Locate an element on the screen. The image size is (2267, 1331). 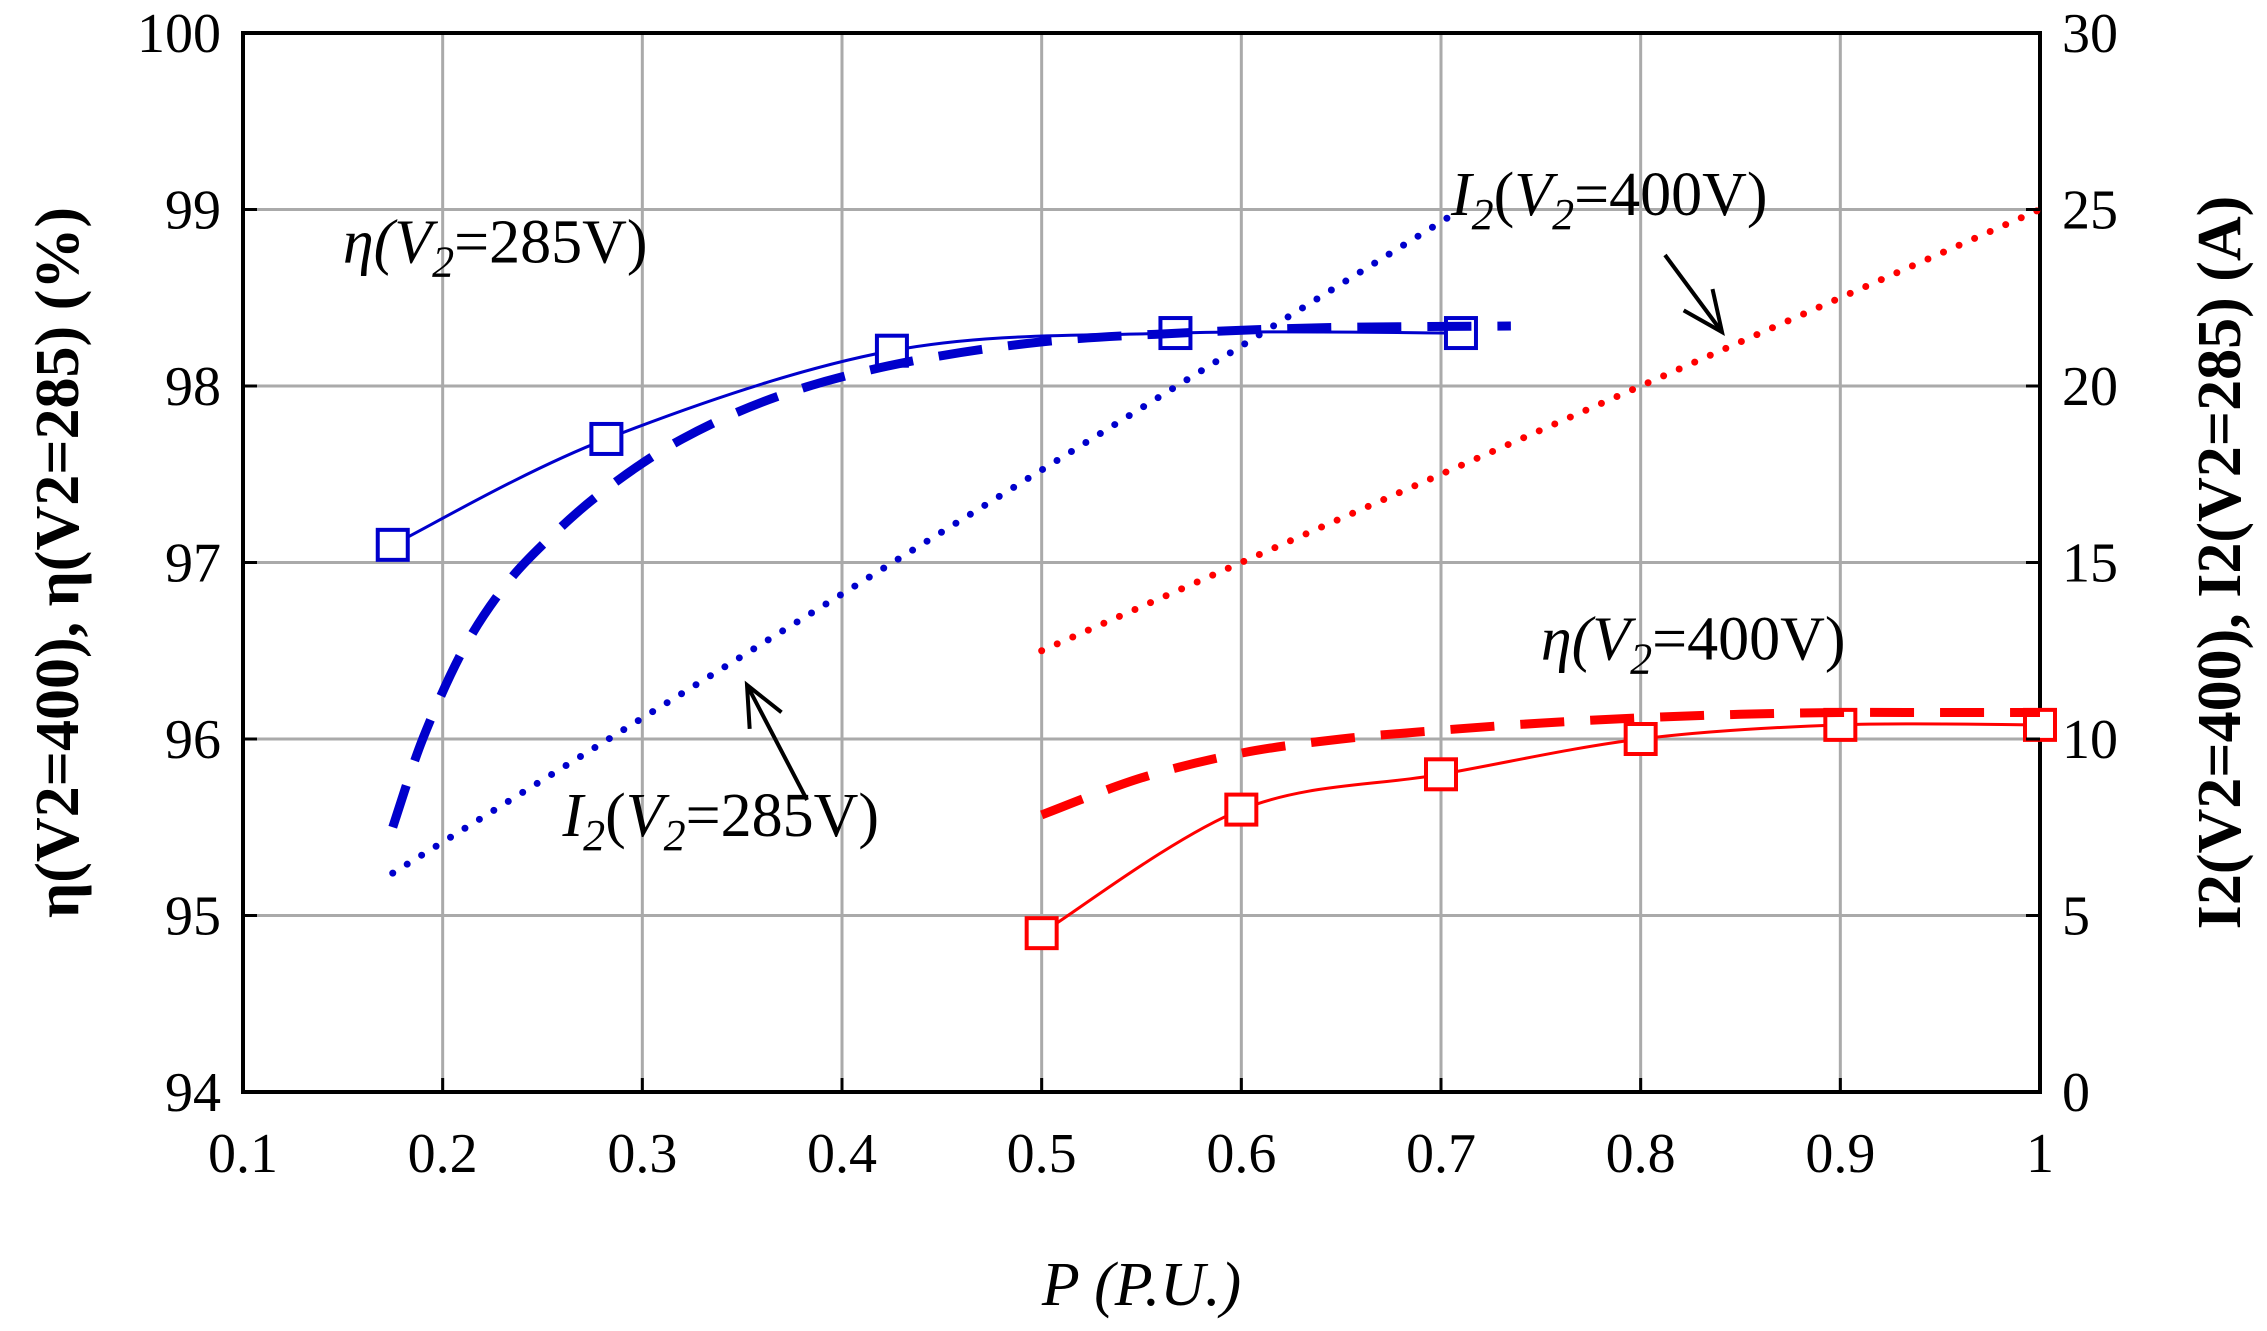
x-tick-label: 0.1 is located at coordinates (243, 1154).